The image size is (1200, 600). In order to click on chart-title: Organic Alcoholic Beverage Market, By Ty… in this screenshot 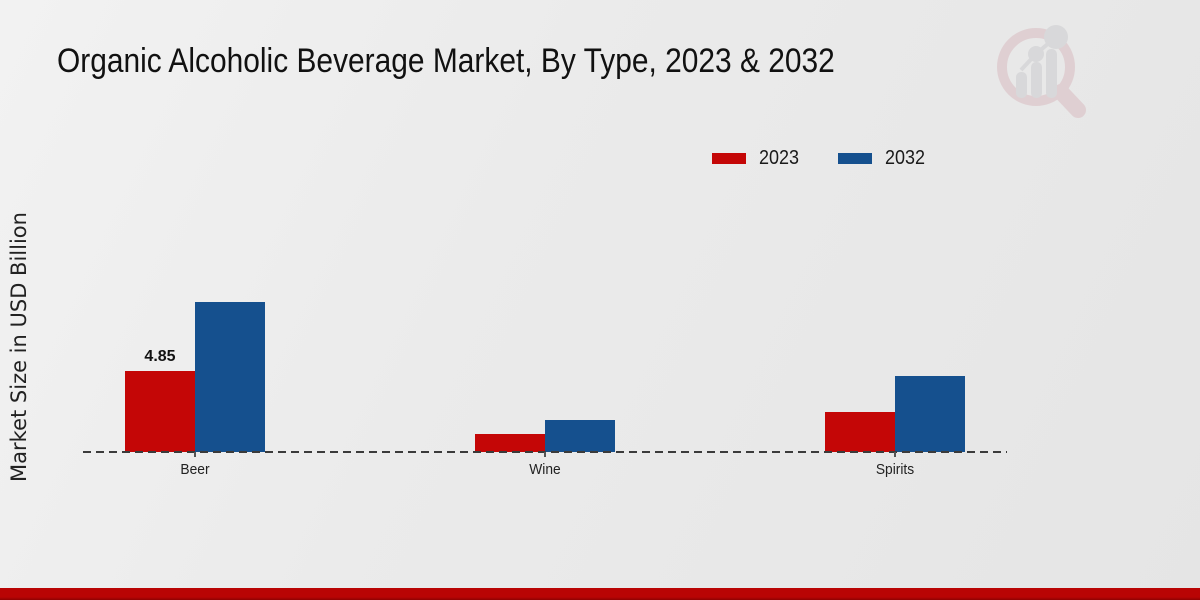, I will do `click(446, 61)`.